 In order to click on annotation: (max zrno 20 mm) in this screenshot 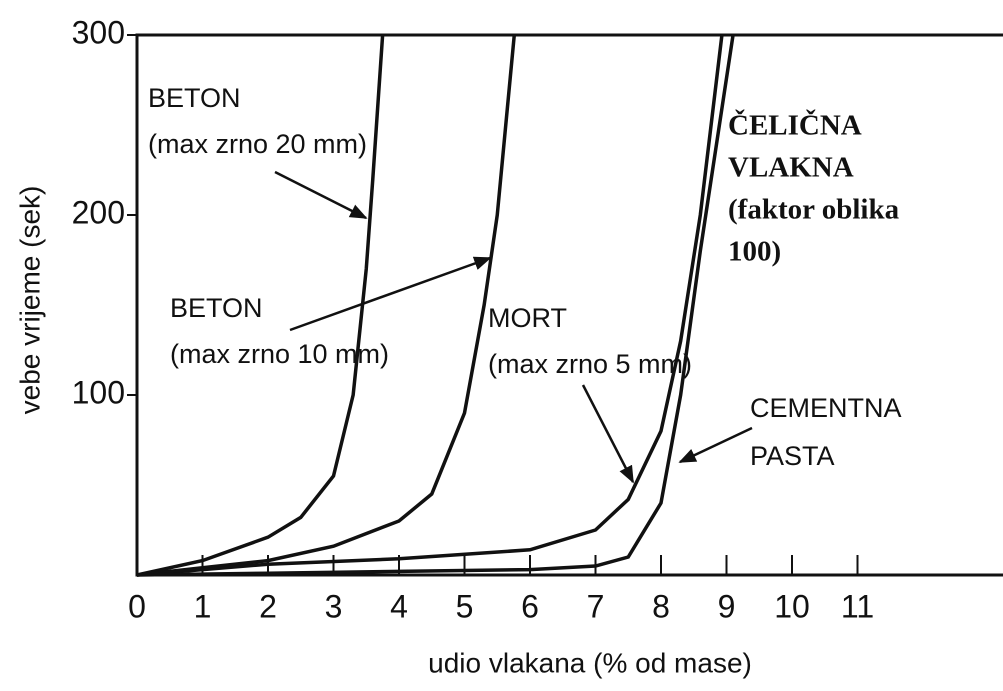, I will do `click(257, 144)`.